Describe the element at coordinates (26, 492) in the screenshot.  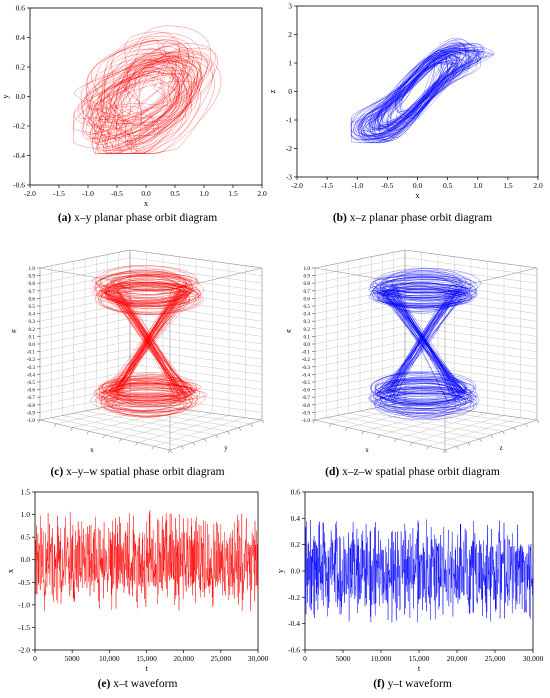
I see `e-ytick-label: 1.5` at that location.